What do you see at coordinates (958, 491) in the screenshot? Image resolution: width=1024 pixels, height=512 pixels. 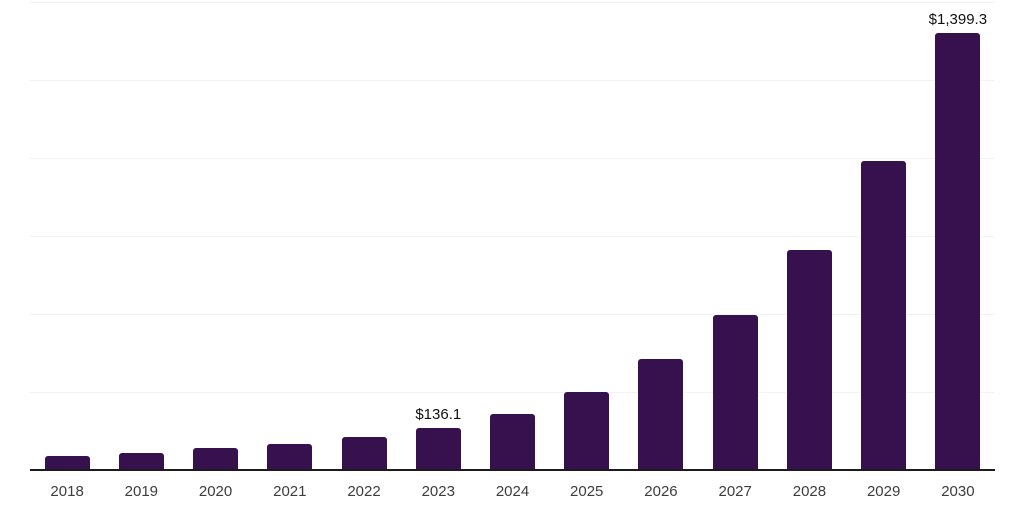 I see `x-tick-2030: 2030` at bounding box center [958, 491].